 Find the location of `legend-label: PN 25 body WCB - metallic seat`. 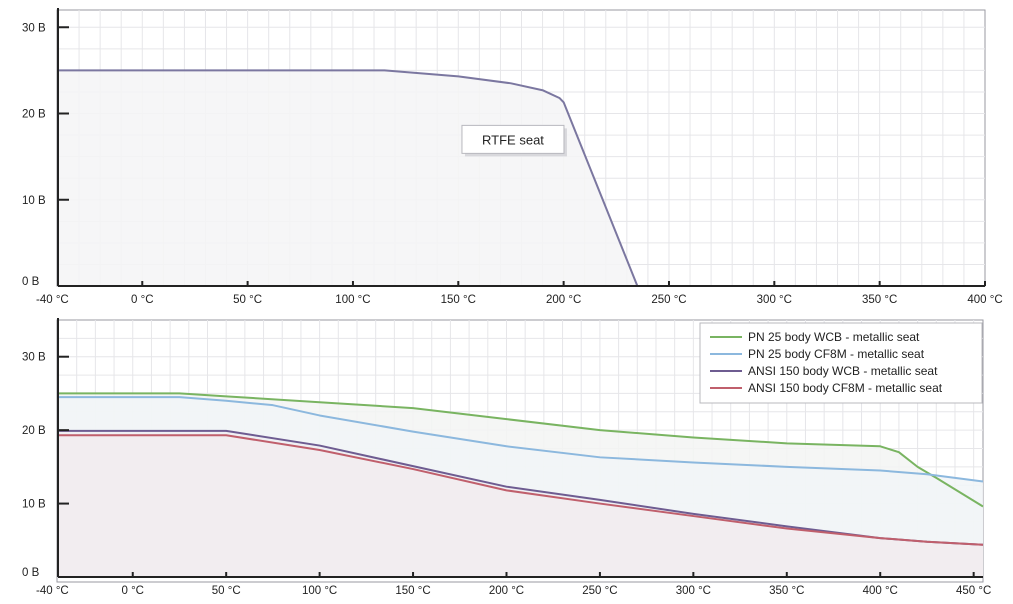

legend-label: PN 25 body WCB - metallic seat is located at coordinates (834, 337).